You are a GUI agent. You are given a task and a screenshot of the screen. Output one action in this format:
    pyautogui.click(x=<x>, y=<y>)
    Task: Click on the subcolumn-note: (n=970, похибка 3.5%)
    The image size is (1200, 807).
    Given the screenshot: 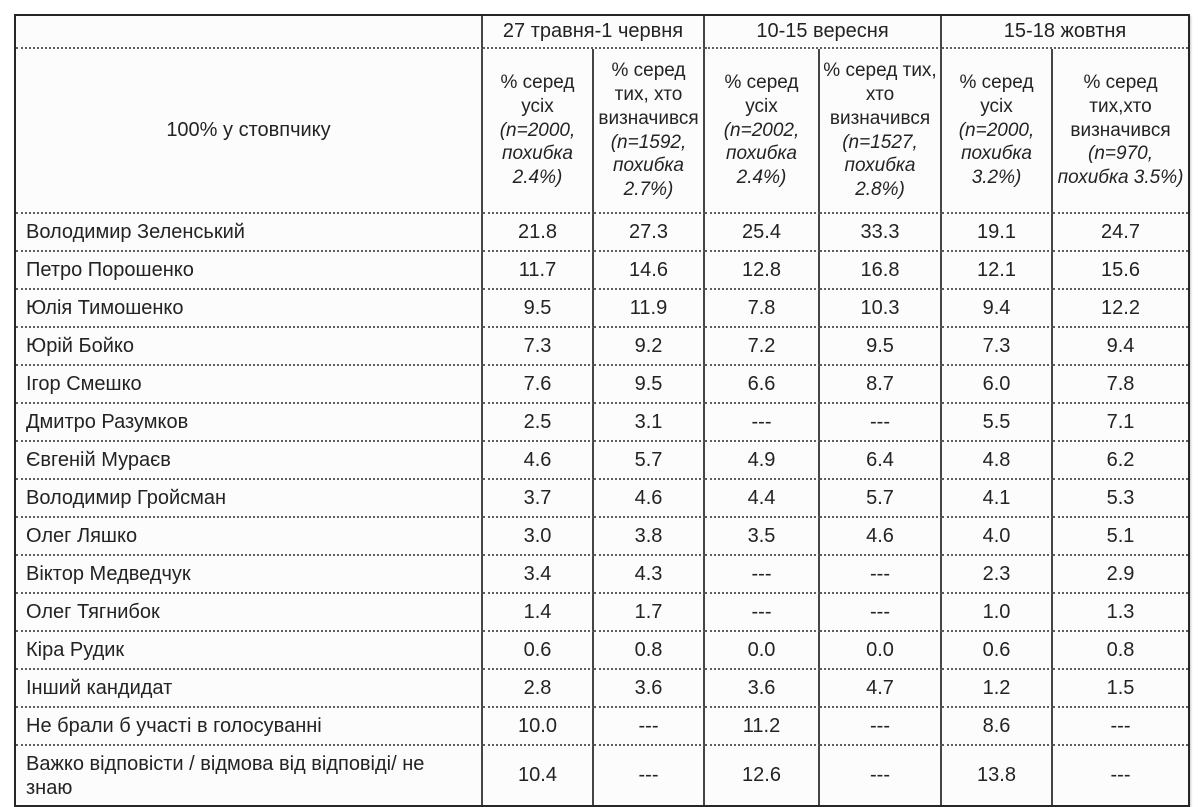 What is the action you would take?
    pyautogui.click(x=1120, y=166)
    